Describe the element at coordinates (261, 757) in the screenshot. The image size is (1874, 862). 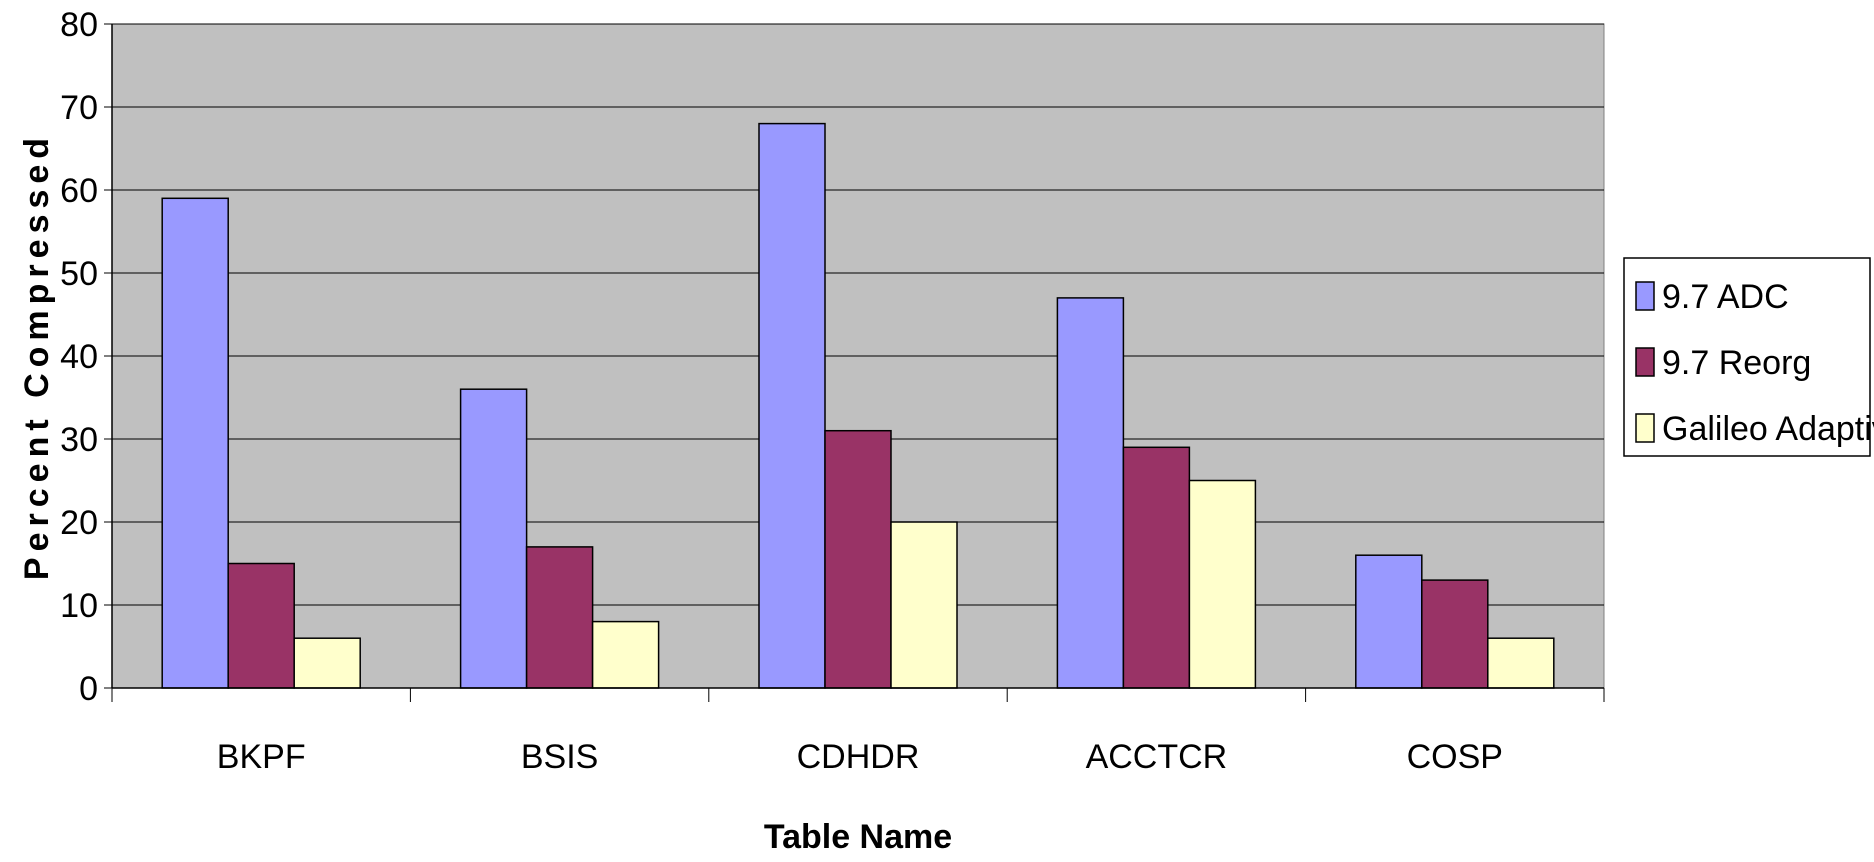
I see `x-category-label: BKPF` at that location.